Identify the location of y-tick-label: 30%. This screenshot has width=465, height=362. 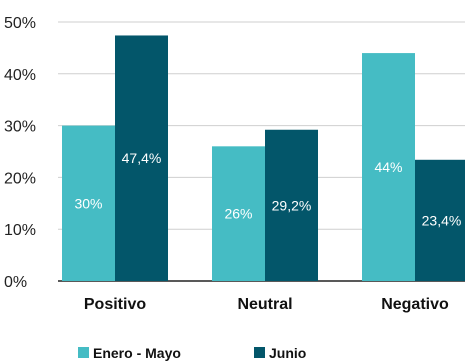
(20, 127).